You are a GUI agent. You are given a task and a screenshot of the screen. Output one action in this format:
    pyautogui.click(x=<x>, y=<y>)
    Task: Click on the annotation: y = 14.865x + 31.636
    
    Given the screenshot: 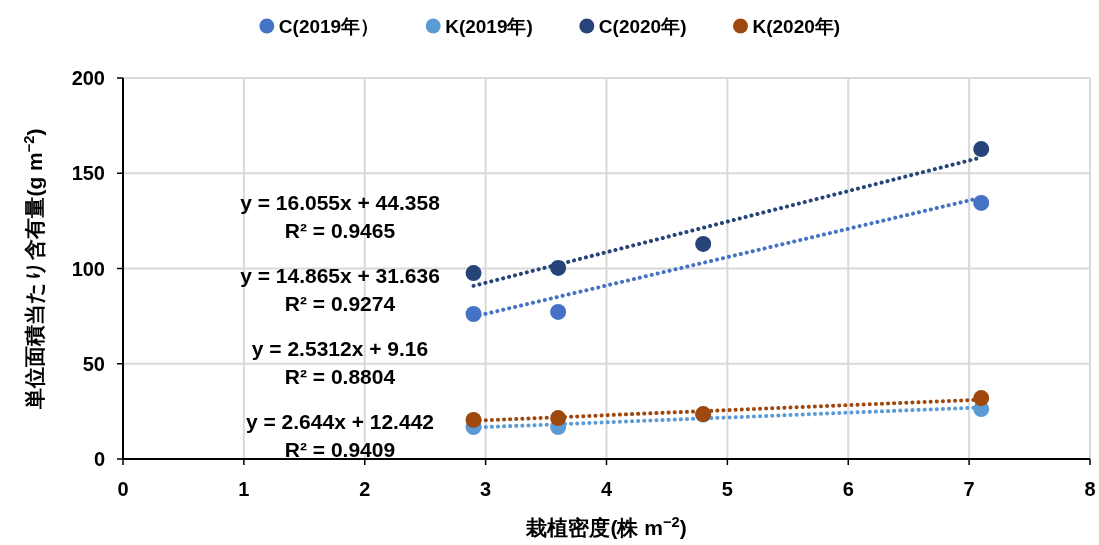 What is the action you would take?
    pyautogui.click(x=340, y=275)
    